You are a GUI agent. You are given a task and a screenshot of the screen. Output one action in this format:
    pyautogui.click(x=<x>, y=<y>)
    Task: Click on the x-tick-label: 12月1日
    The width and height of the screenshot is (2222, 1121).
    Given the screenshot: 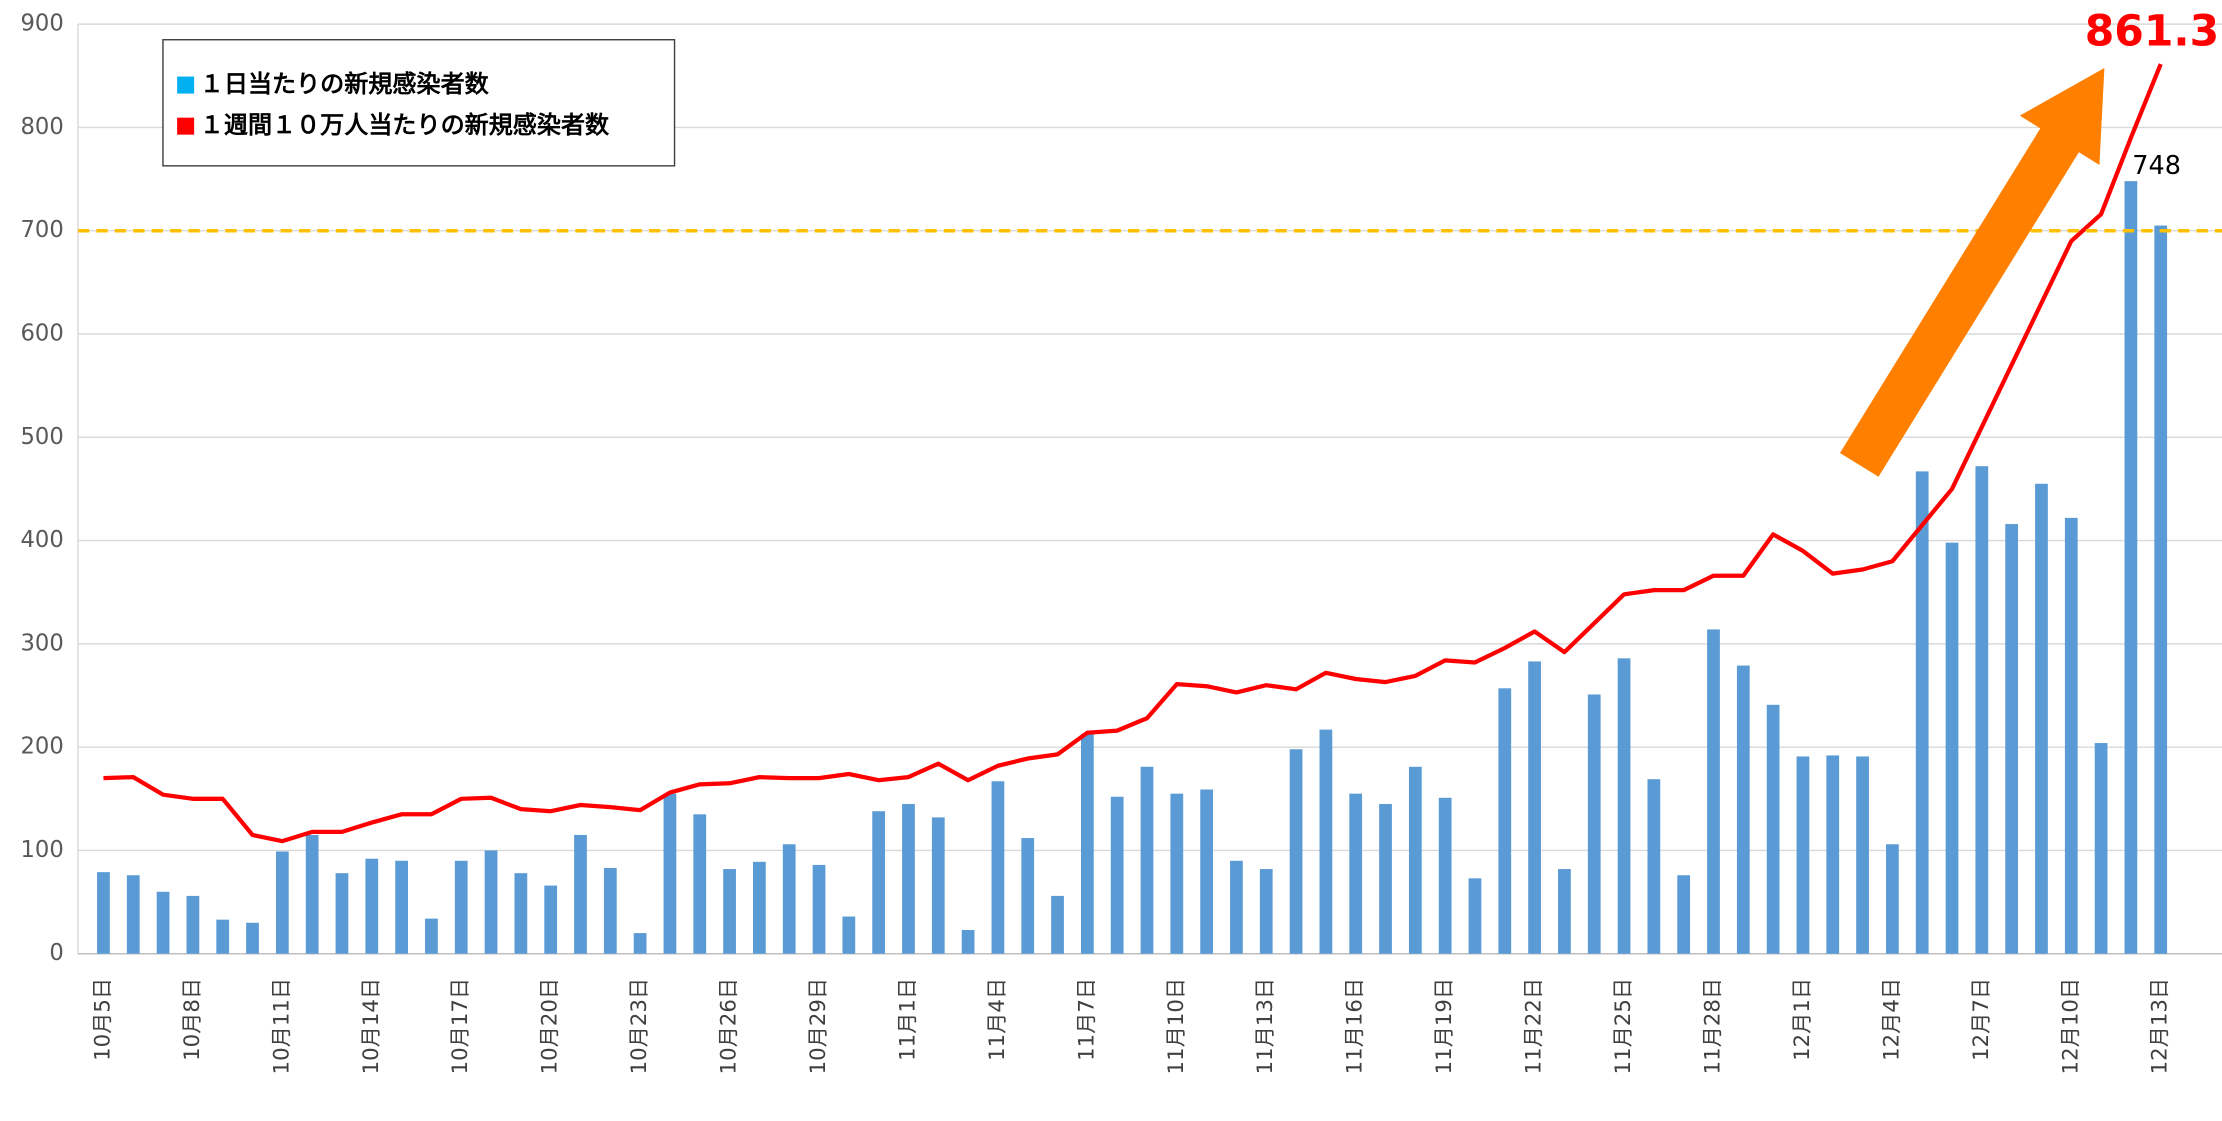 What is the action you would take?
    pyautogui.click(x=1802, y=1019)
    